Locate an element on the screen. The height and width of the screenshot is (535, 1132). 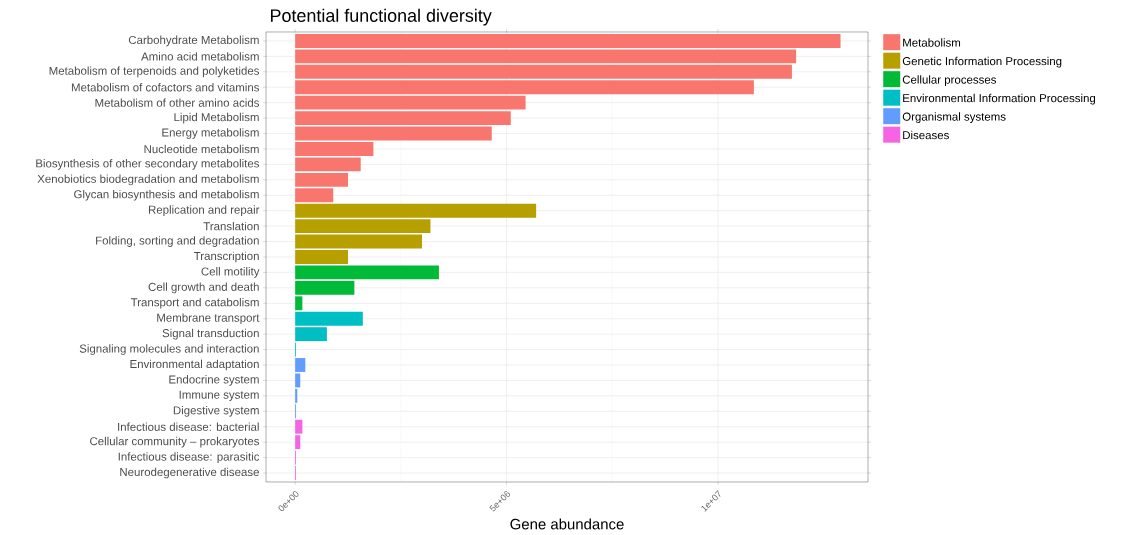
y-tick-label: Amino acid metabolism is located at coordinates (200, 56).